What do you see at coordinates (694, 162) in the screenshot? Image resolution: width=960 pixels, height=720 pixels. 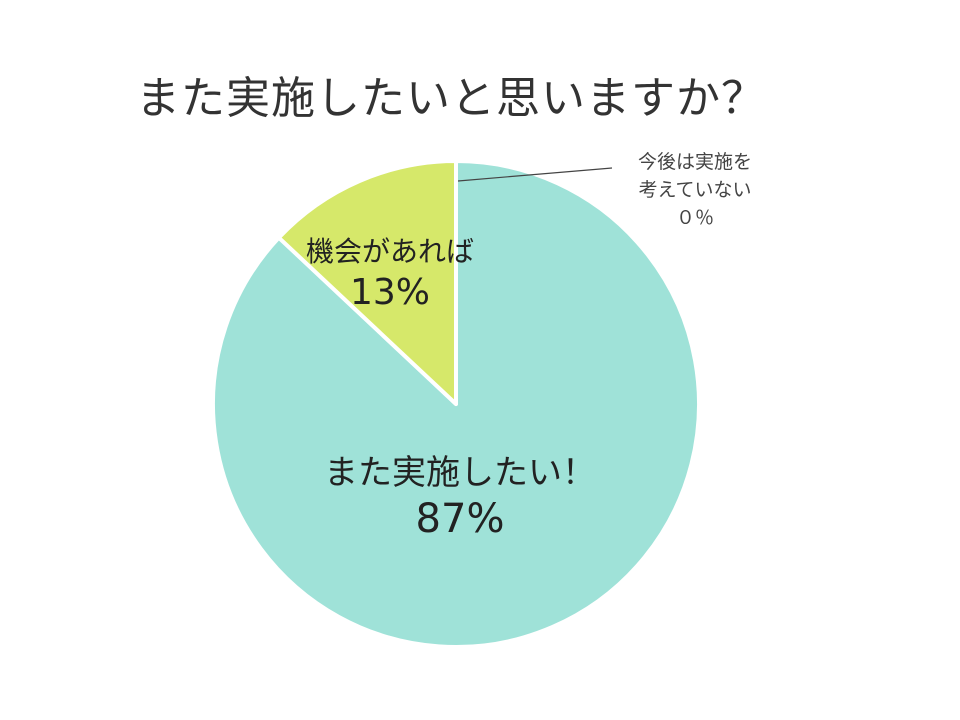 I see `slice-label-none-line1: 今後は実施を` at bounding box center [694, 162].